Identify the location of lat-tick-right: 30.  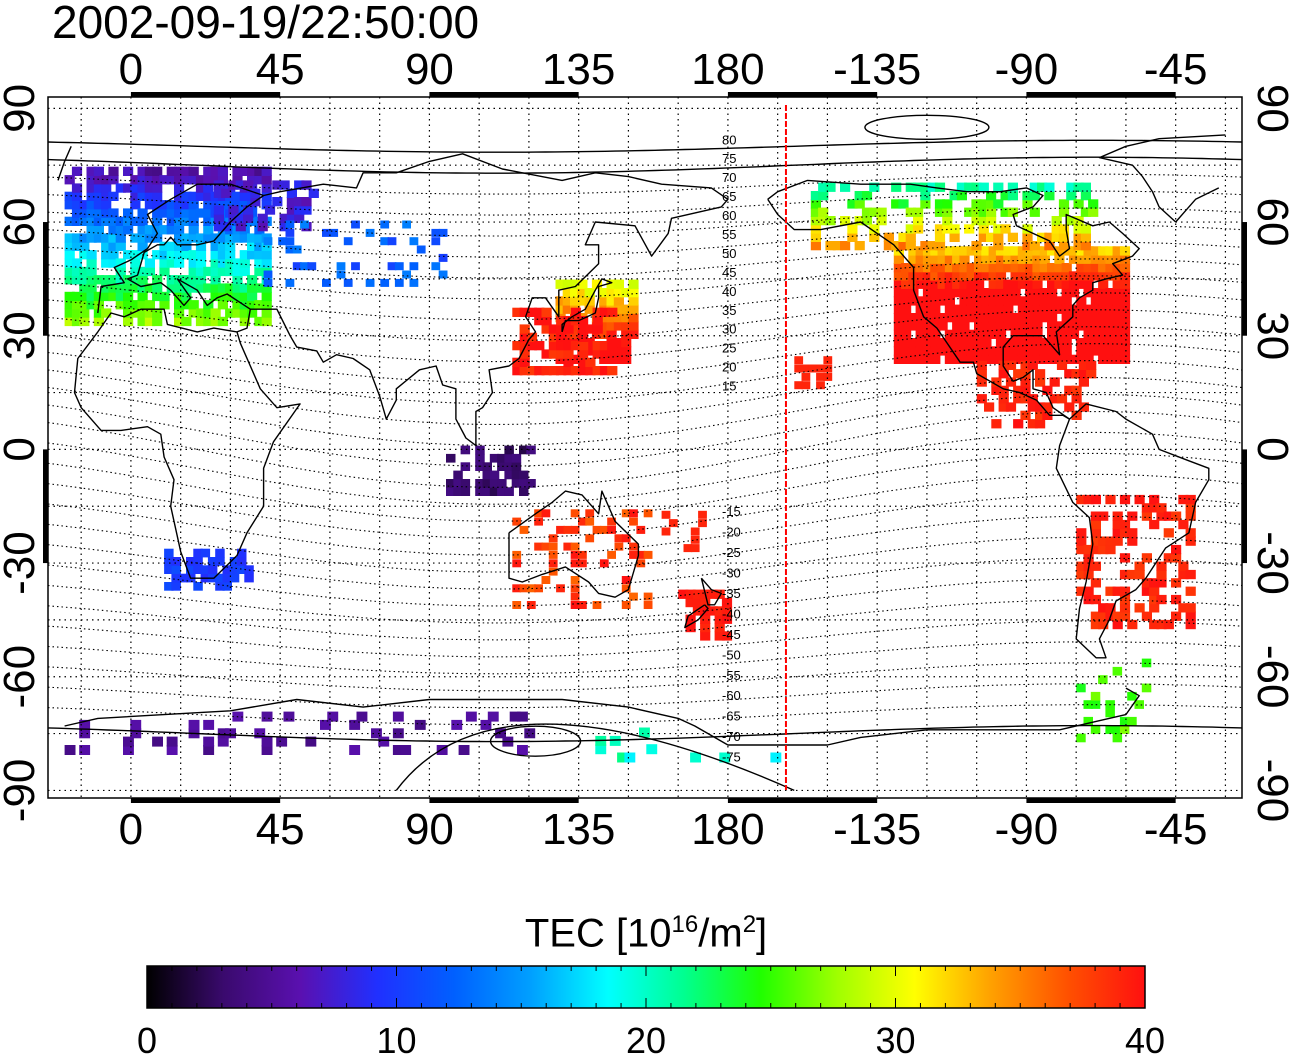
(1270, 335).